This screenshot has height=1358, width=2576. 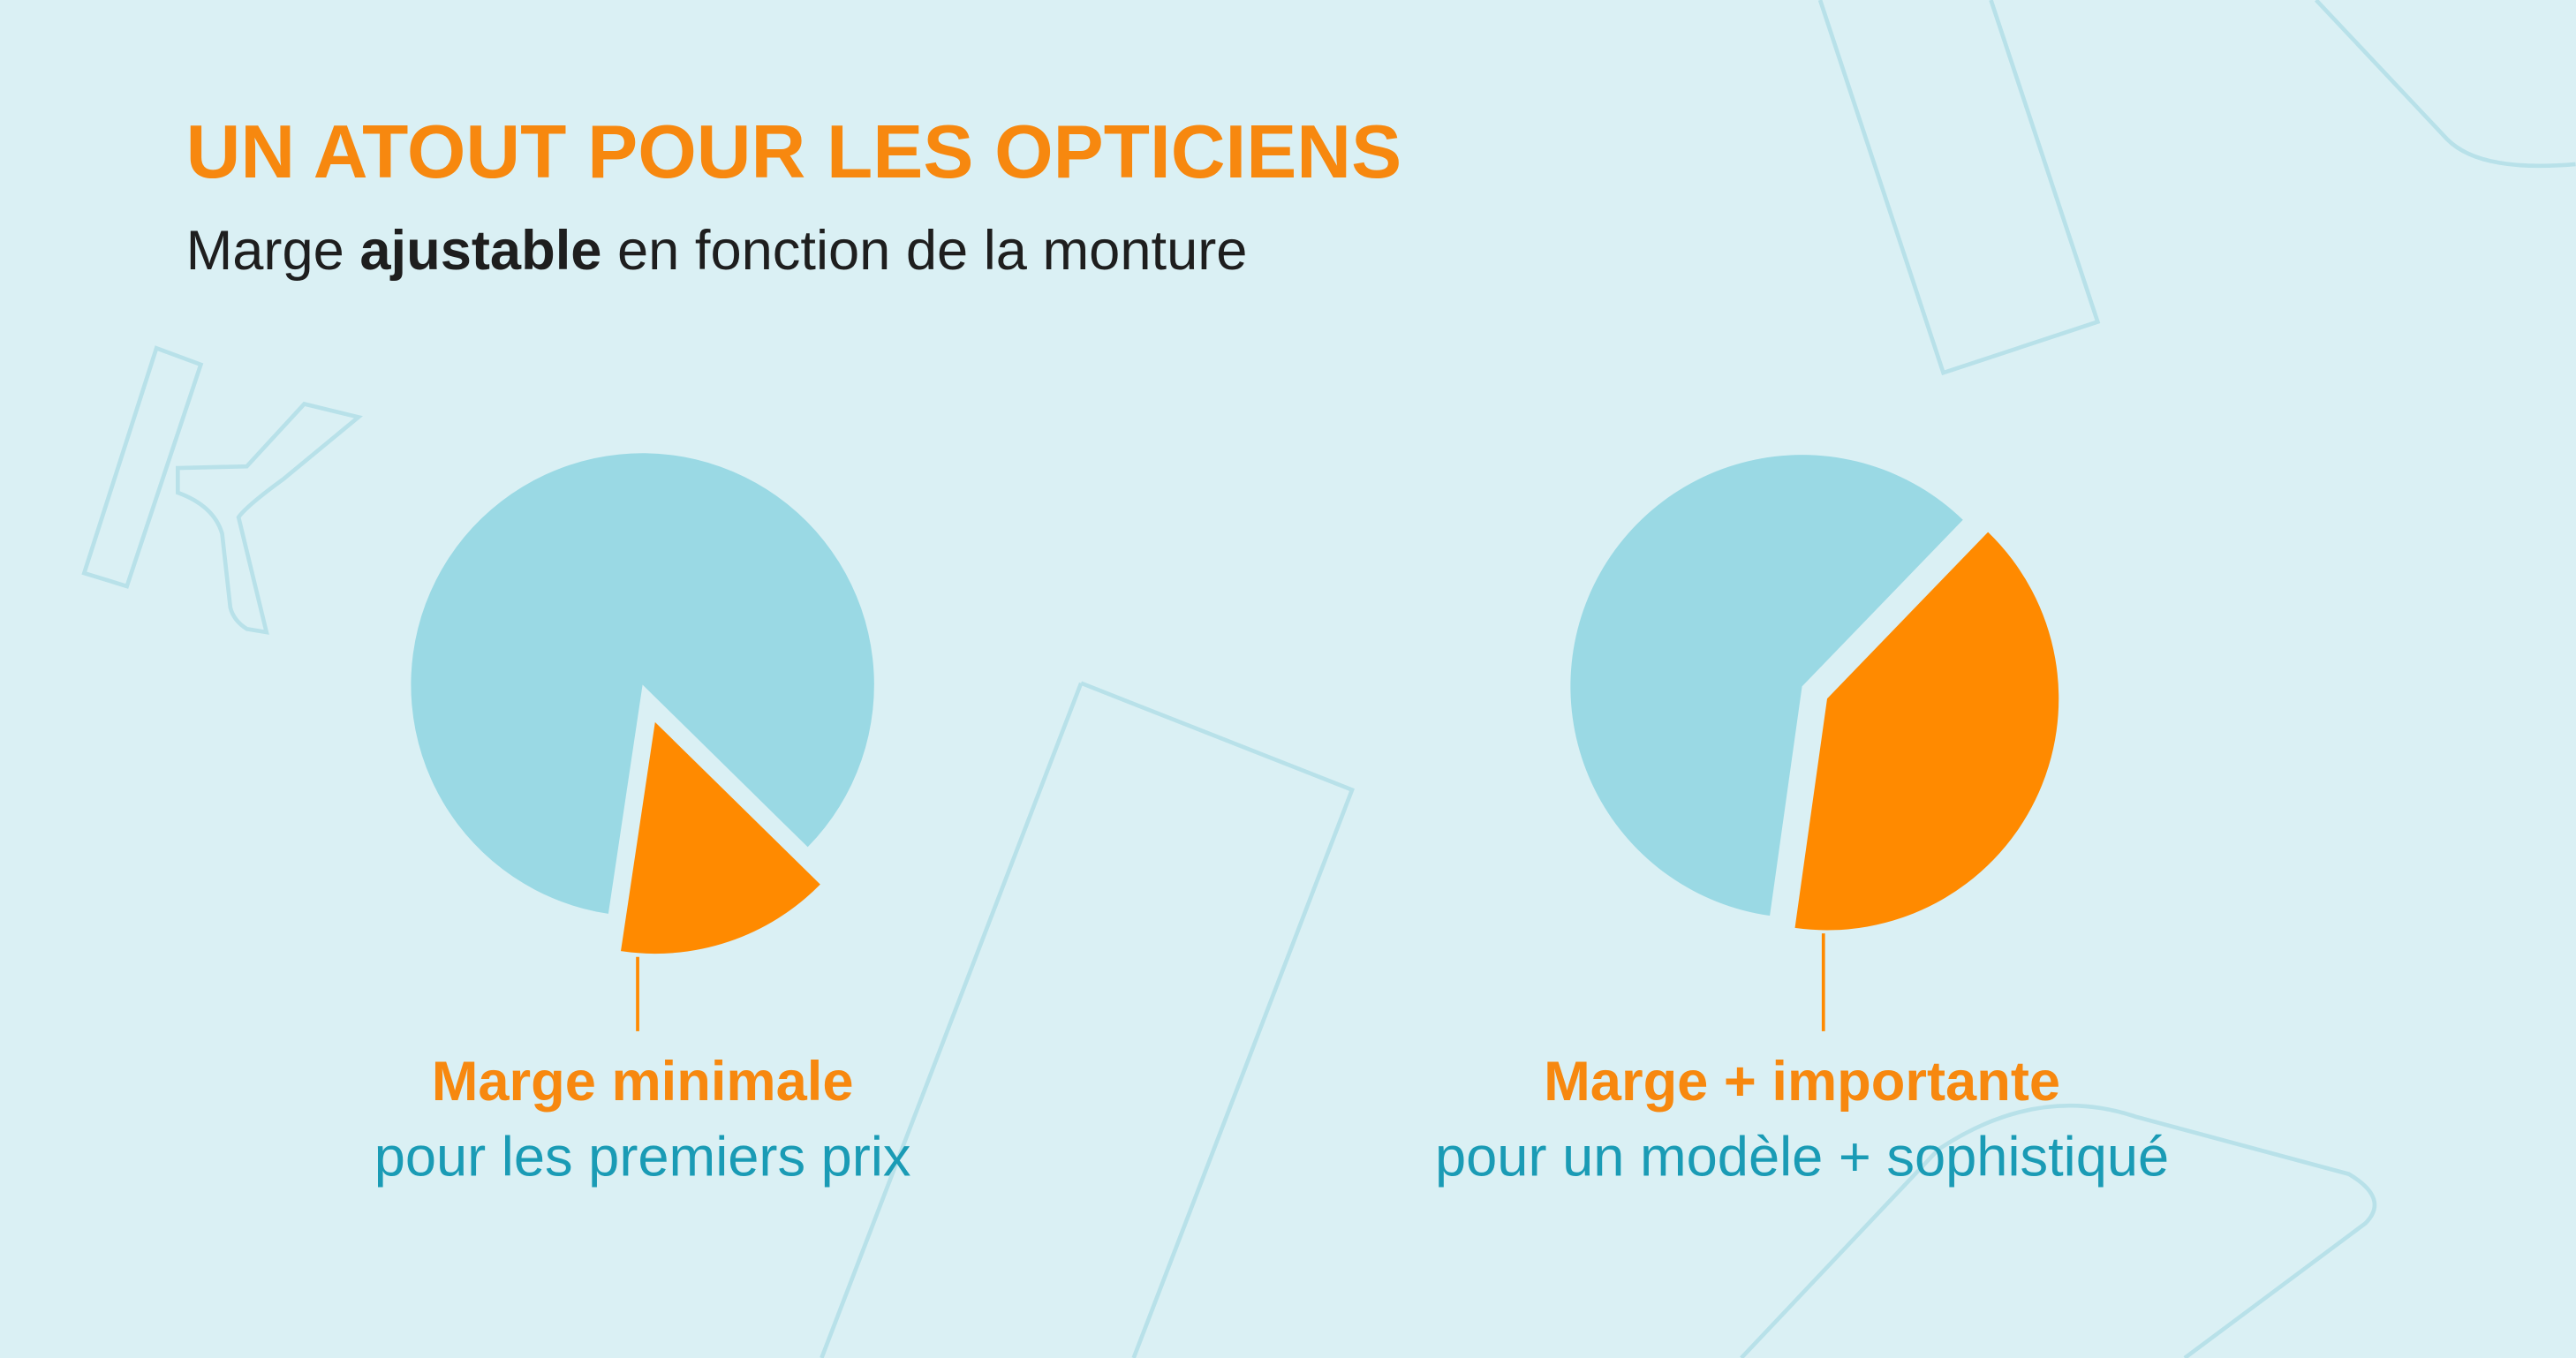 I want to click on annotation-title: Marge minimale, so click(x=643, y=1082).